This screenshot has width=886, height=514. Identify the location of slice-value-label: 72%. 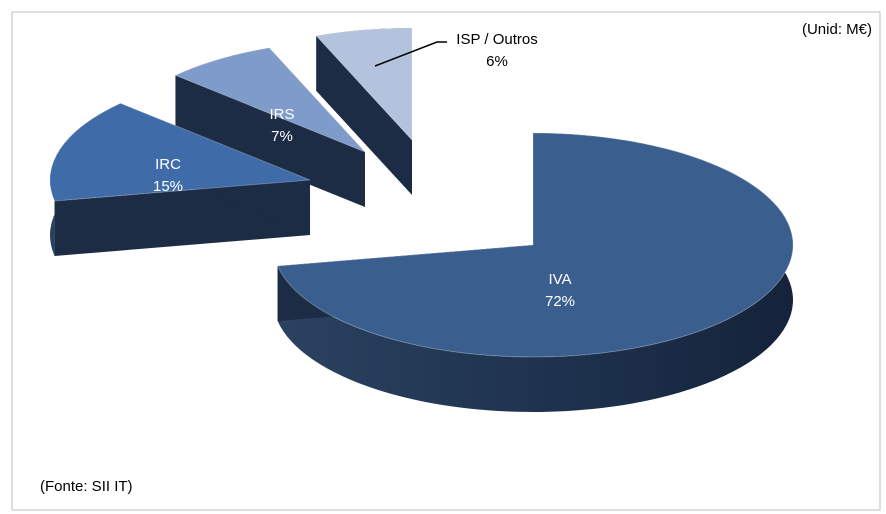
(560, 301).